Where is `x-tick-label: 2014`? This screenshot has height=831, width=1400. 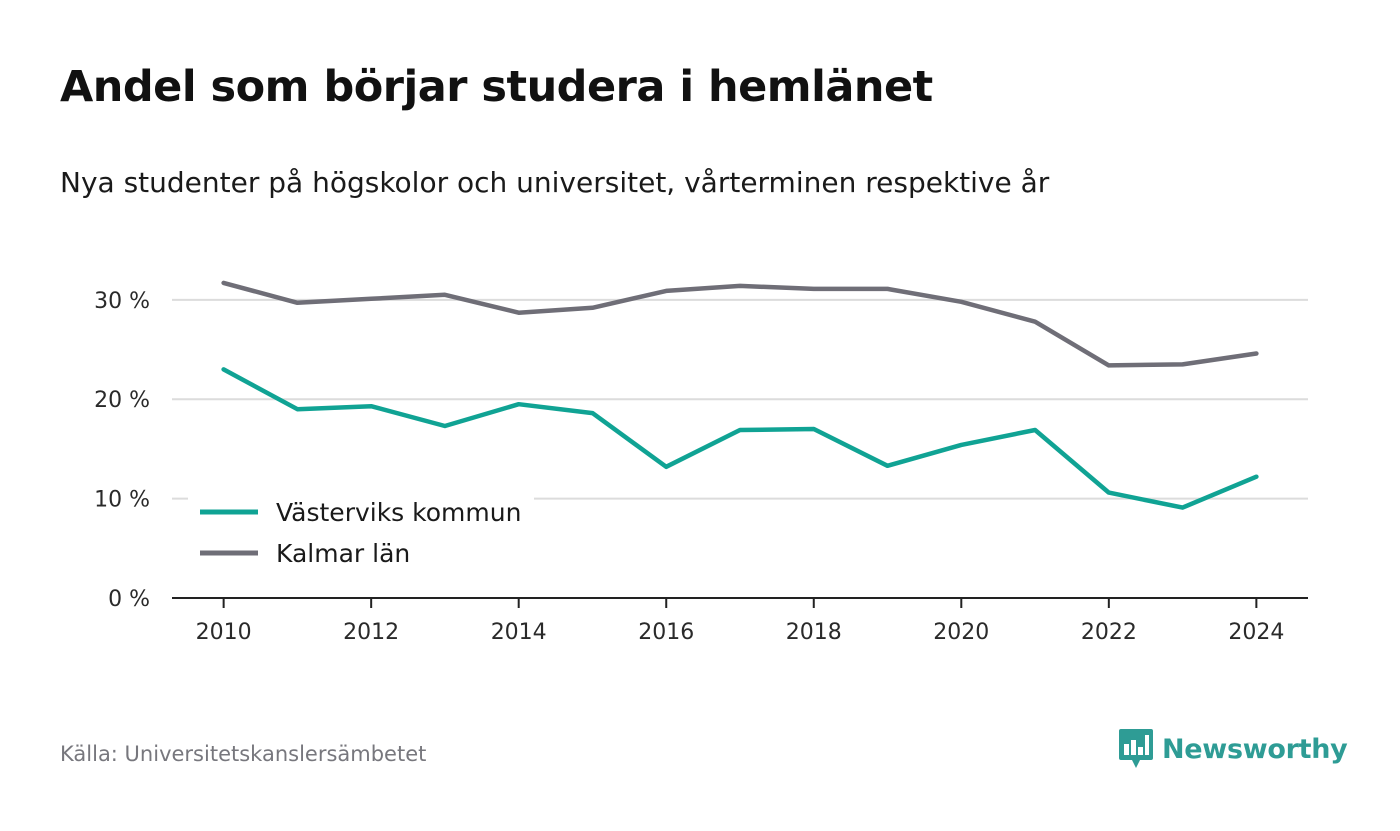
x-tick-label: 2014 is located at coordinates (519, 632).